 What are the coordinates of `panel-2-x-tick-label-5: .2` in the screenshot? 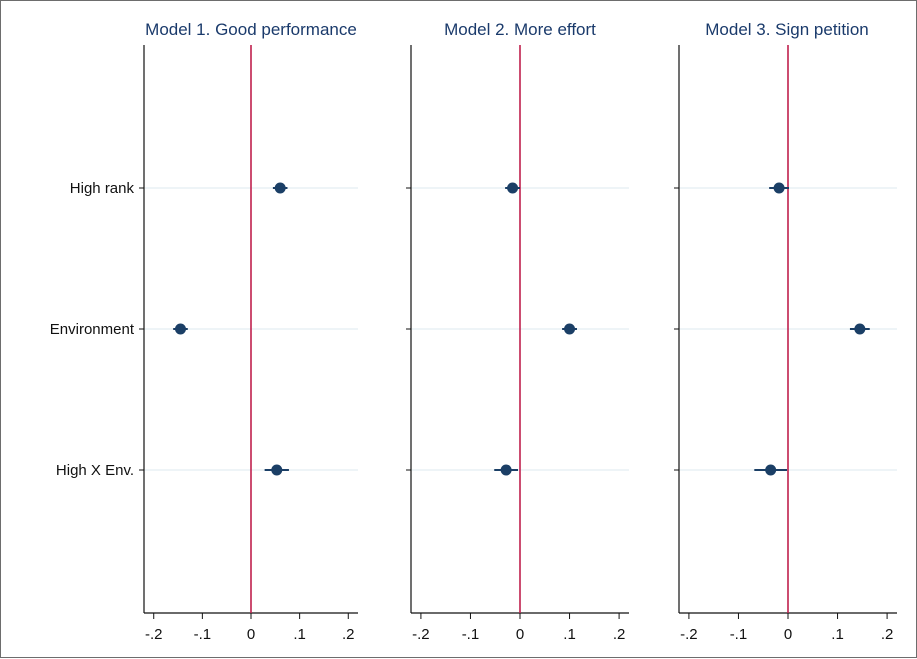 It's located at (619, 634).